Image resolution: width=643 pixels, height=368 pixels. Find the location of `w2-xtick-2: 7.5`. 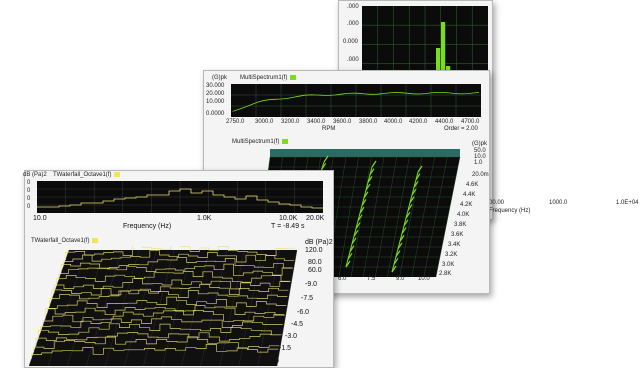

w2-xtick-2: 7.5 is located at coordinates (371, 279).